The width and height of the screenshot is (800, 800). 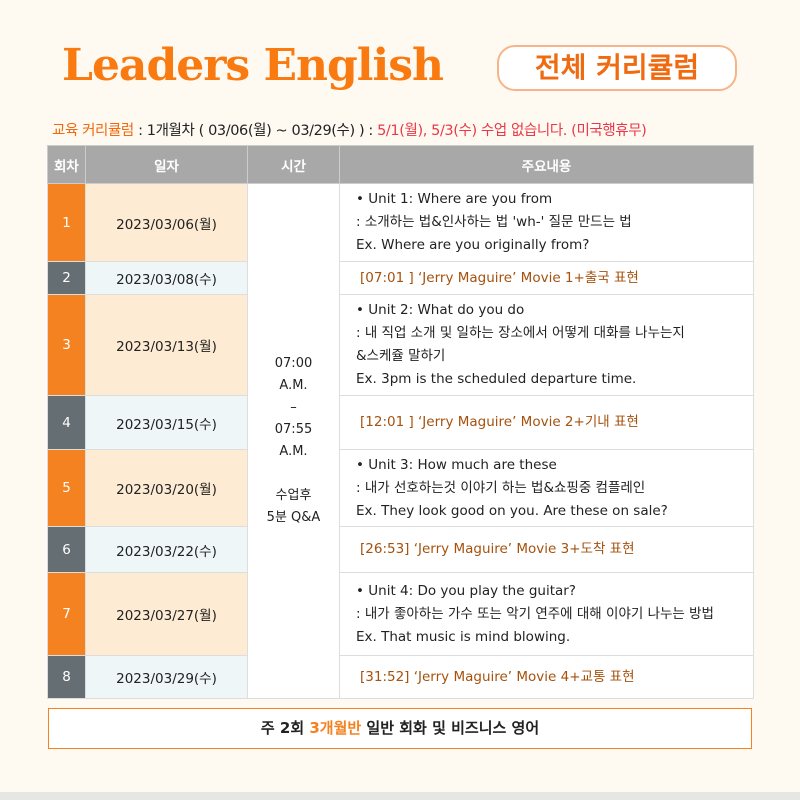 What do you see at coordinates (166, 677) in the screenshot?
I see `session-date: 2023/03/29(수)` at bounding box center [166, 677].